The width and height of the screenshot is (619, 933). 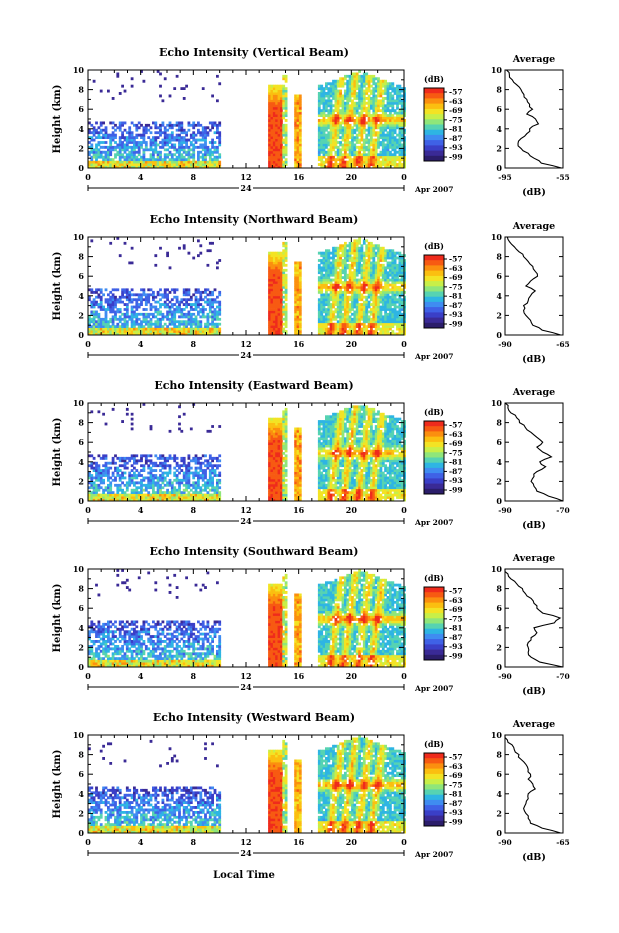 What do you see at coordinates (443, 118) in the screenshot?
I see `colorbar: (dB)-57-63-69-75-81-87-93-99` at bounding box center [443, 118].